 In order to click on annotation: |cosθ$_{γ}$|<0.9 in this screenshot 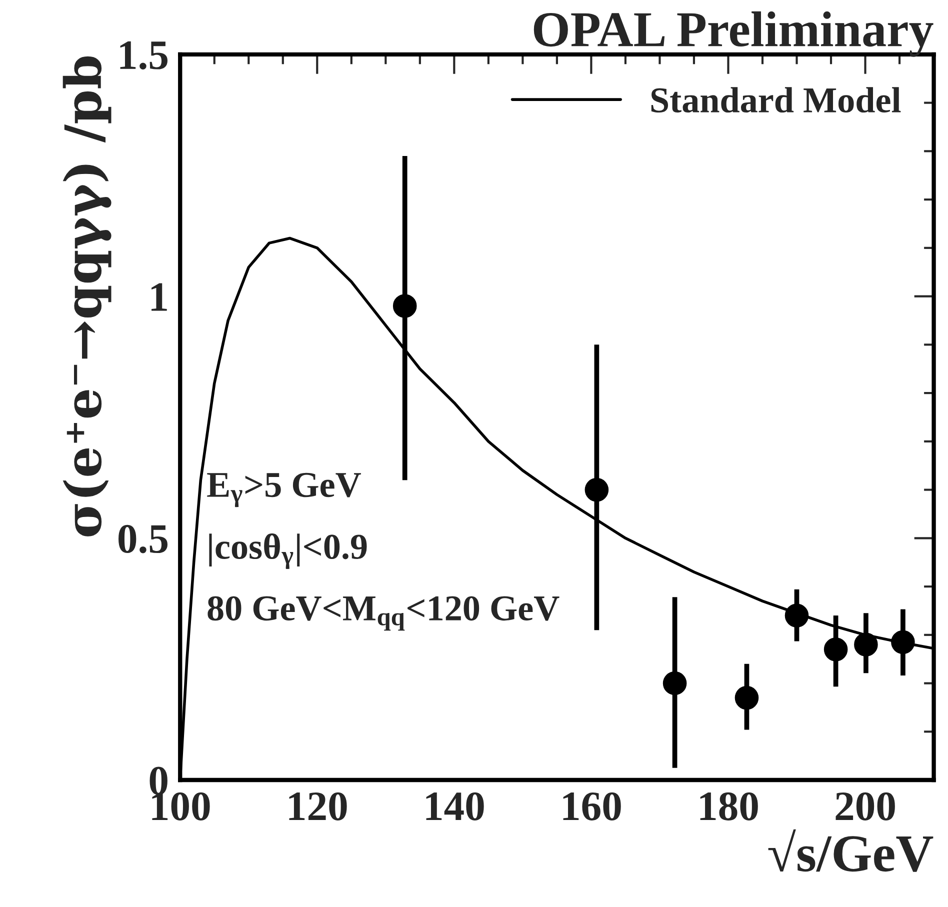, I will do `click(288, 551)`.